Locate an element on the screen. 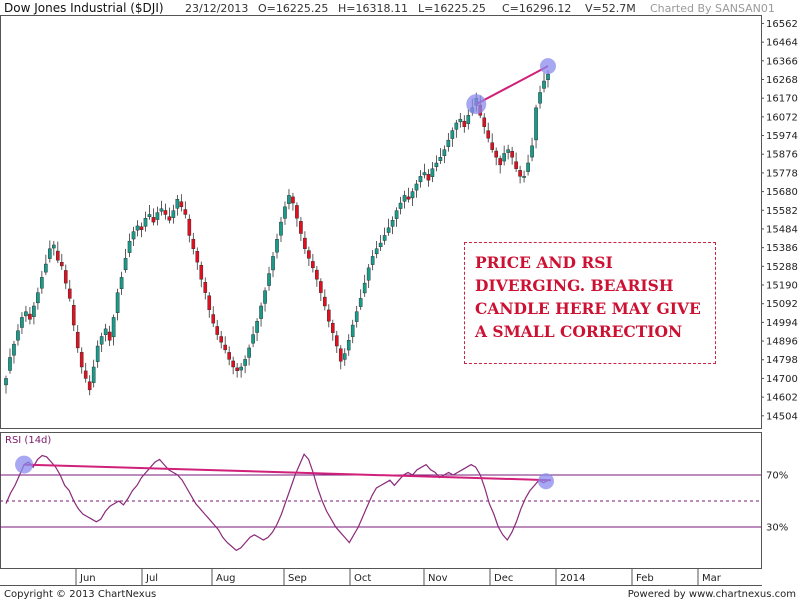 The height and width of the screenshot is (600, 800). rsi-y-tick-label: 70% is located at coordinates (777, 476).